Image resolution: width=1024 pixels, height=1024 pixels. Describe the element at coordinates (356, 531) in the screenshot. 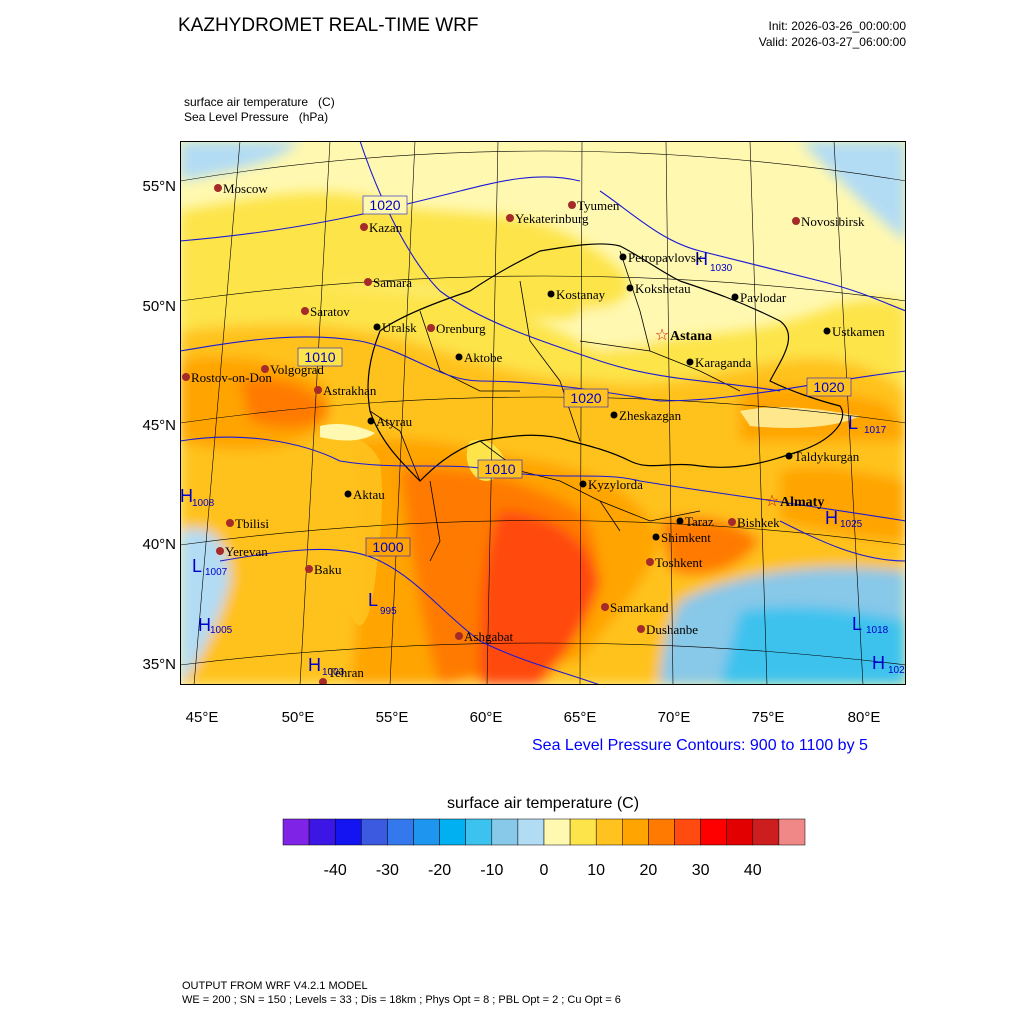

I see `caspian-sea` at that location.